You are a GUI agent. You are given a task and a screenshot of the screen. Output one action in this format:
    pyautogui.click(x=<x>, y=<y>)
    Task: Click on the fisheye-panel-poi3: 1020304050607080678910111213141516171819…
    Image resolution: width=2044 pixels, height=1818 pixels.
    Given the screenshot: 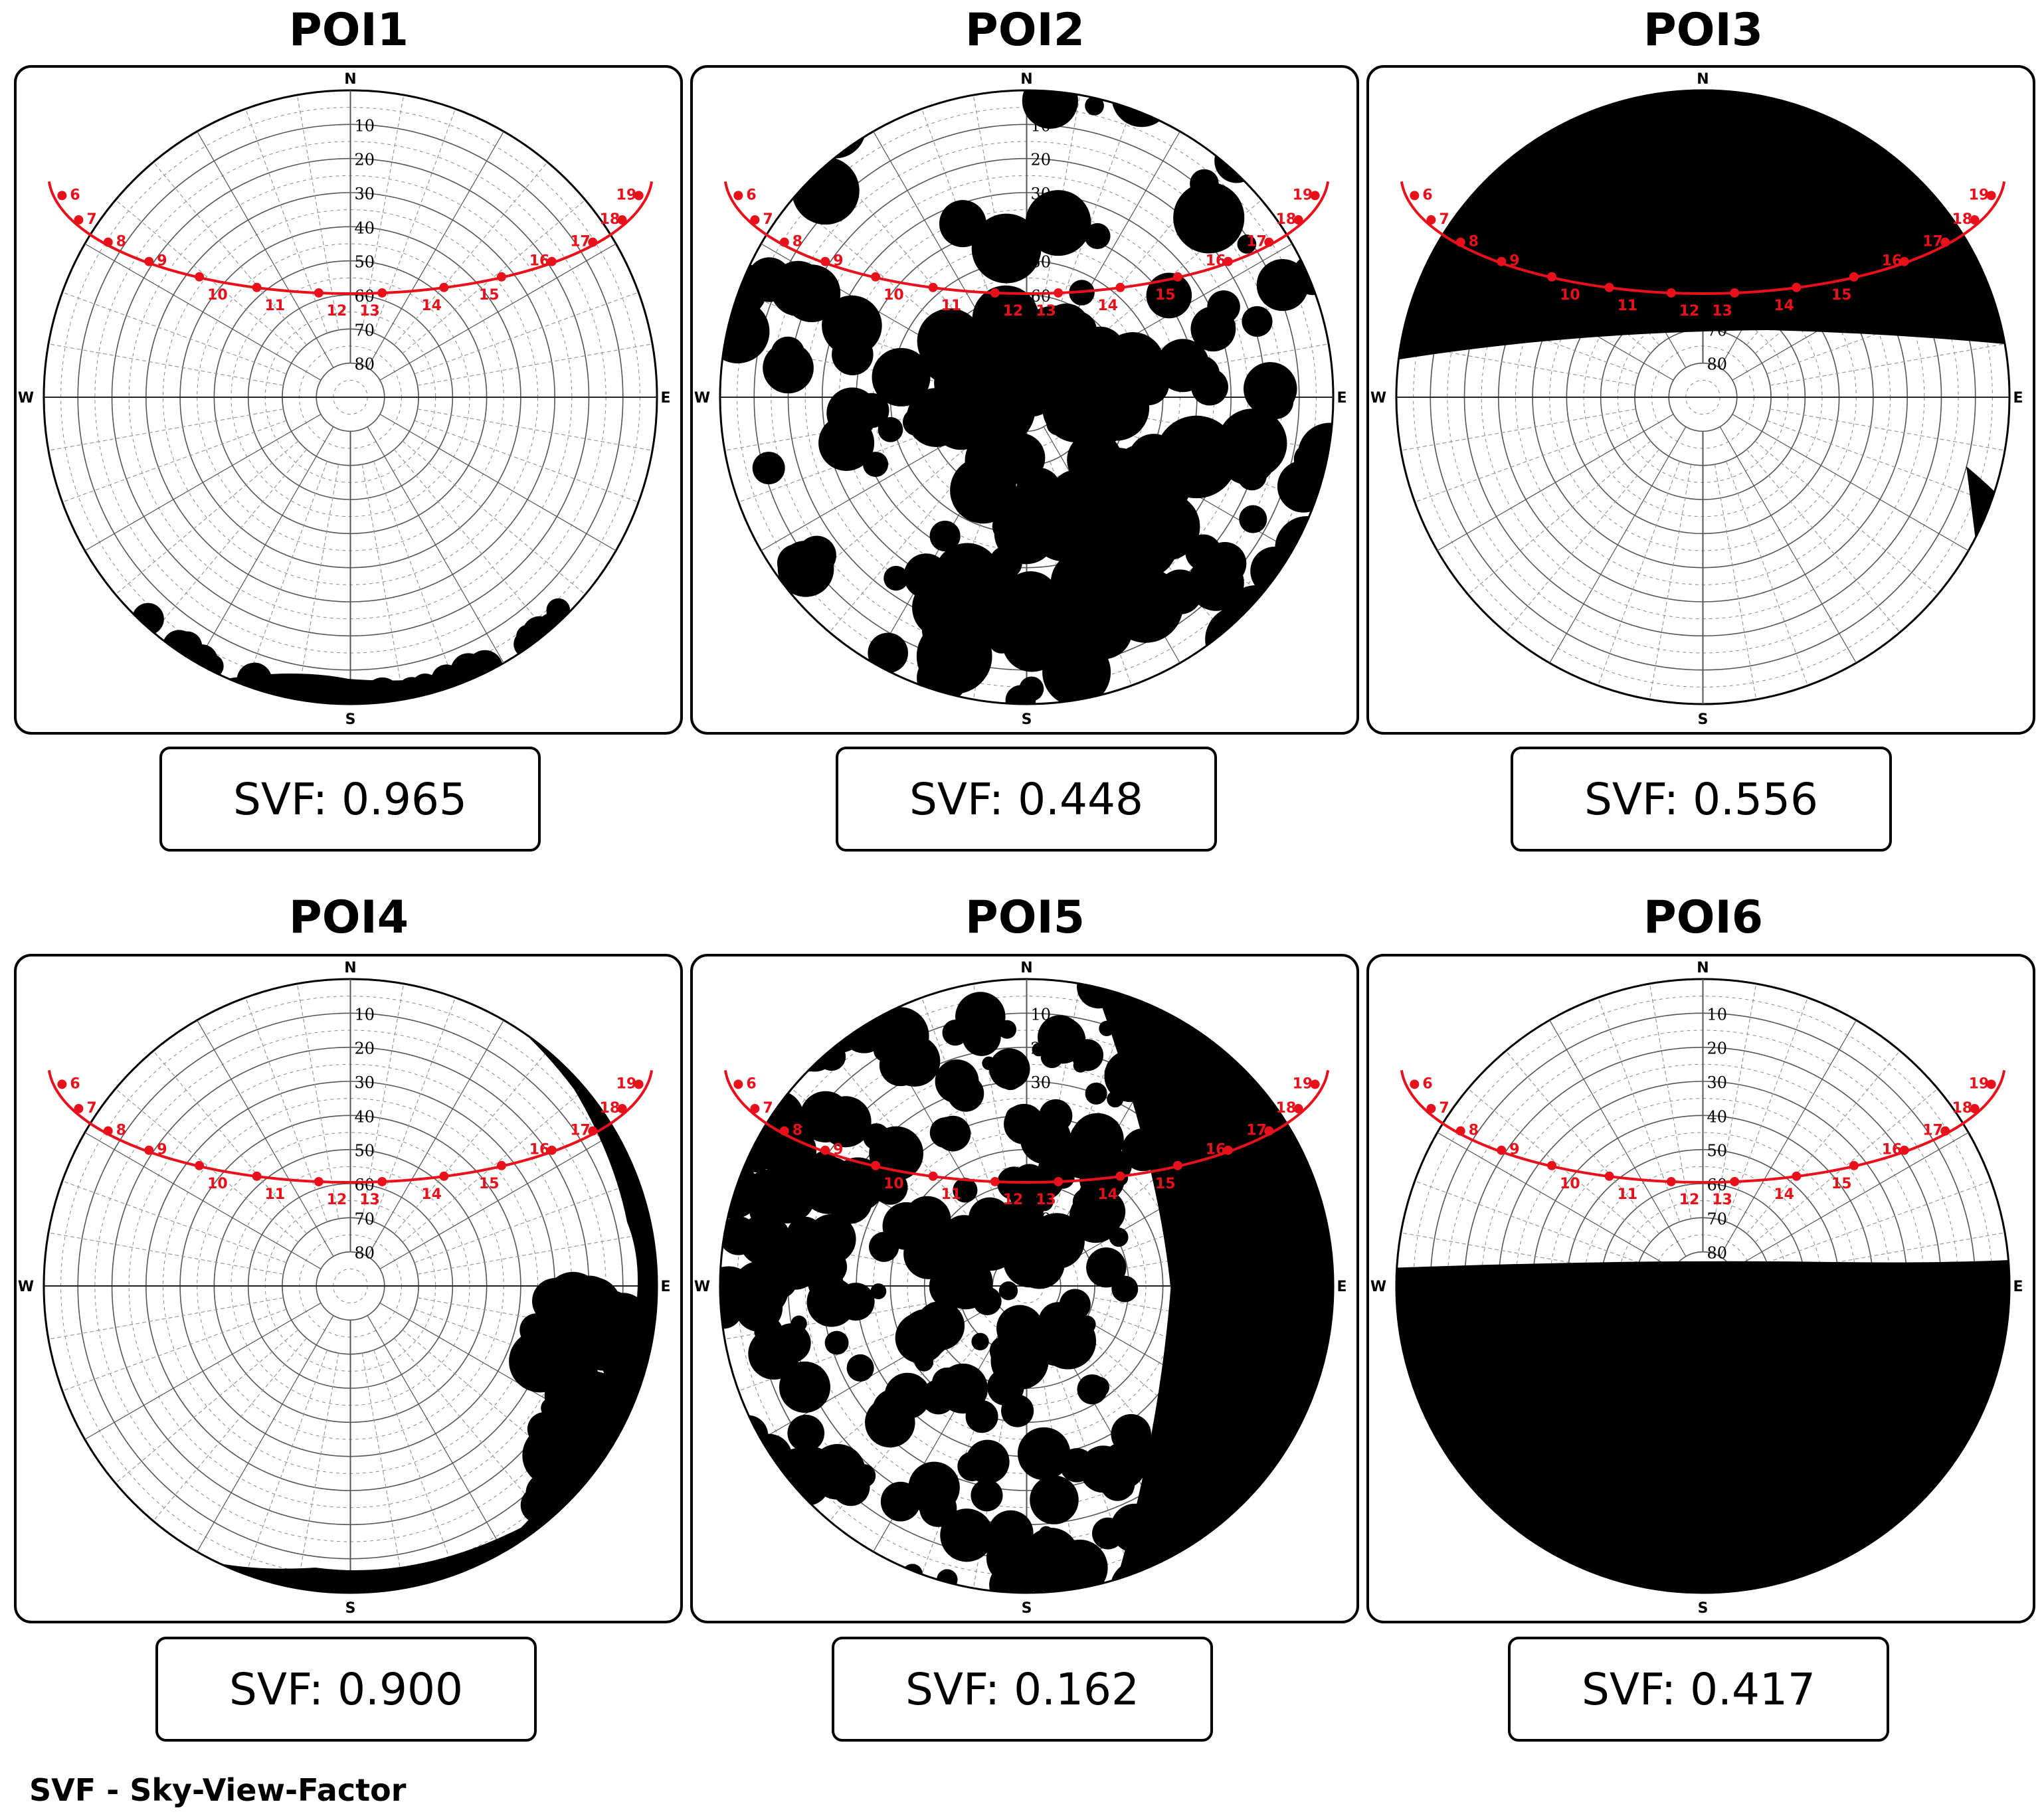 What is the action you would take?
    pyautogui.click(x=1700, y=400)
    